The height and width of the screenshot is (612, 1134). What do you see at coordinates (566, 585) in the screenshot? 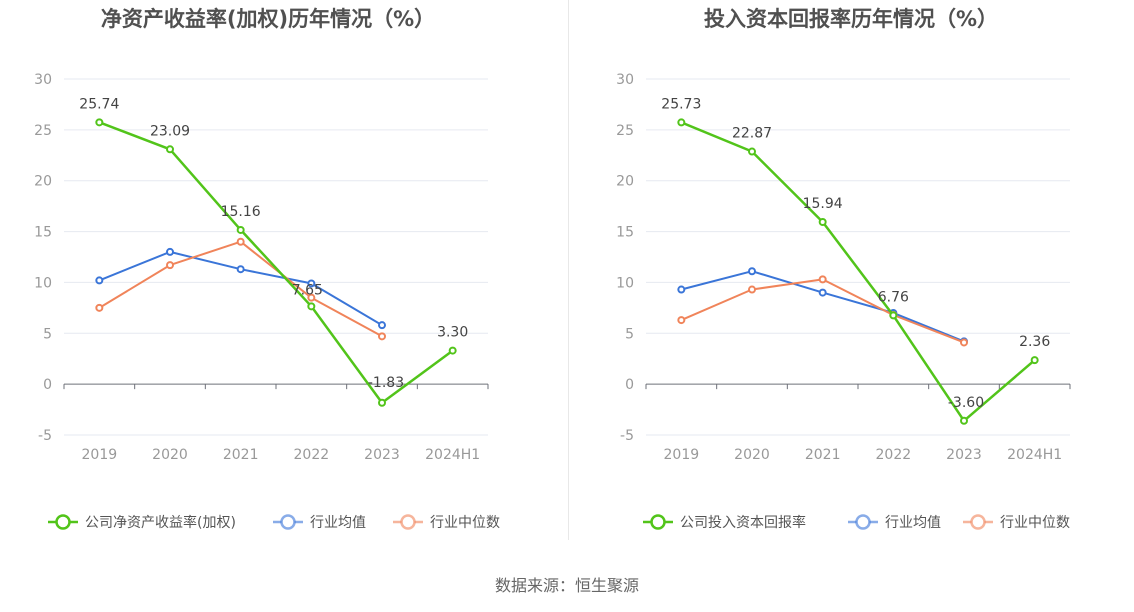
I see `data-source: 数据来源：恒生聚源` at bounding box center [566, 585].